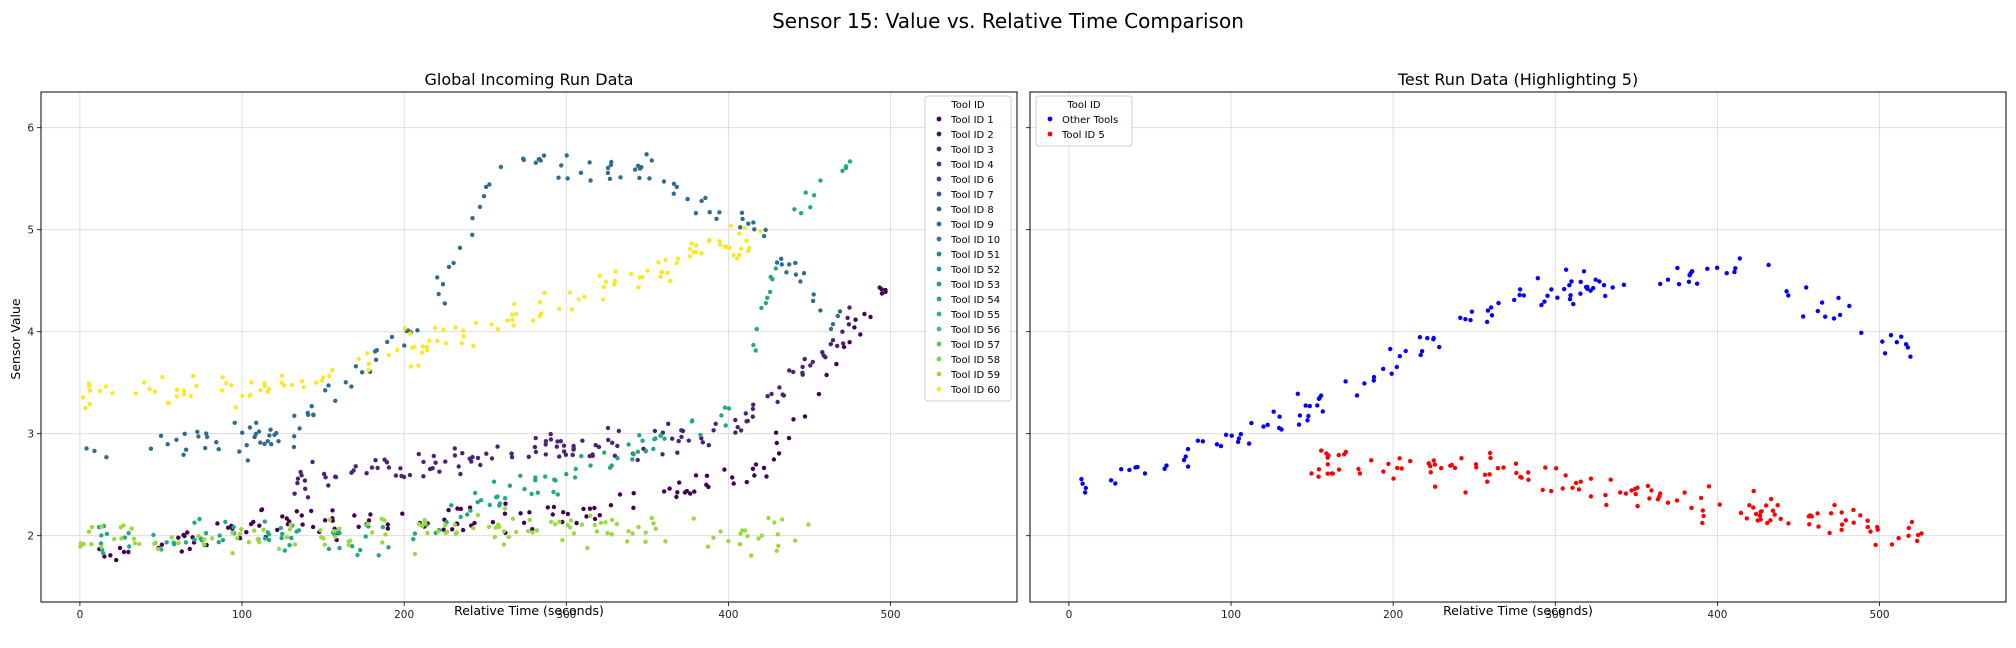 This screenshot has height=648, width=2016. I want to click on x-tick-label: 500, so click(1880, 615).